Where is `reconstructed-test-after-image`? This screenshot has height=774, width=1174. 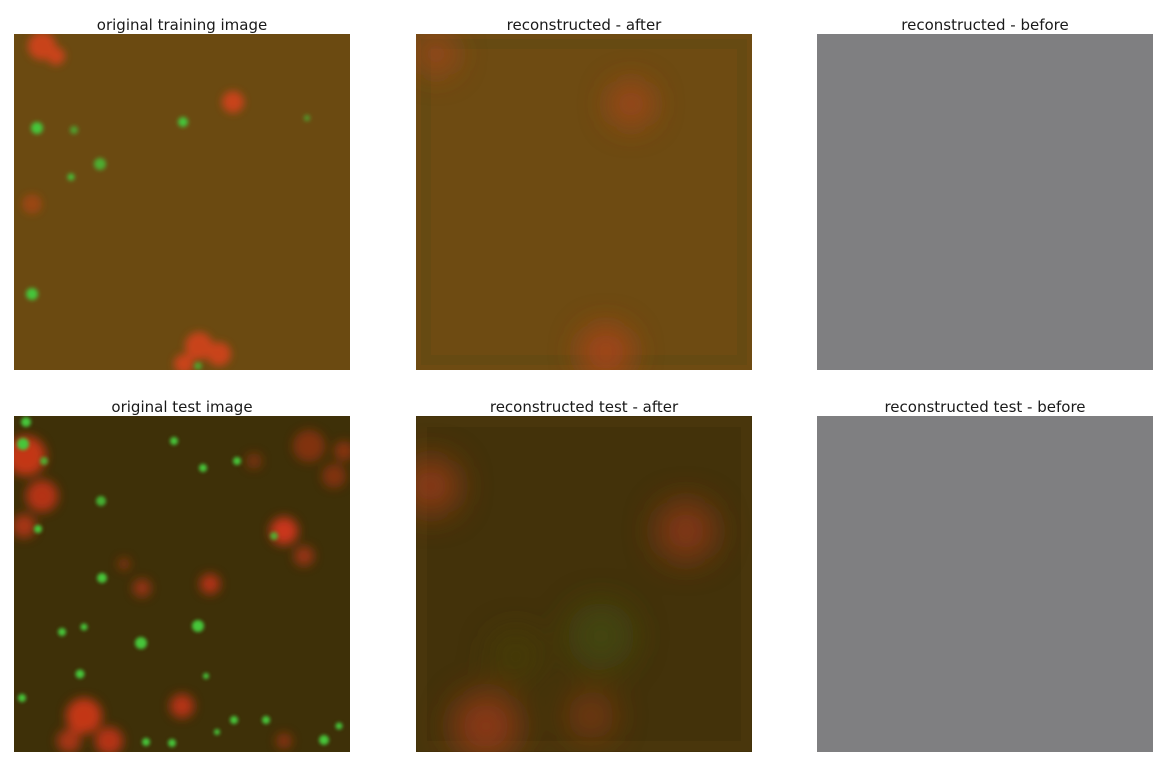
reconstructed-test-after-image is located at coordinates (584, 584).